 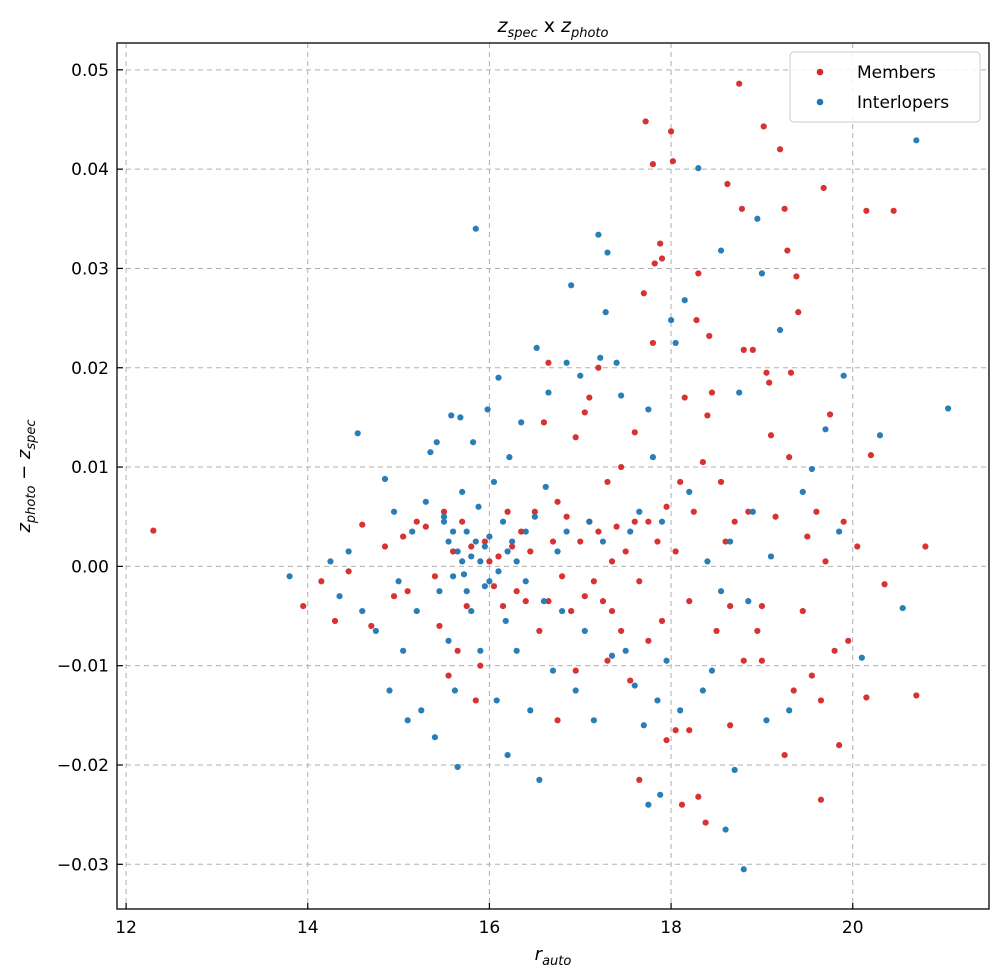 I want to click on ylabel-z-spec: z, so click(x=24, y=454).